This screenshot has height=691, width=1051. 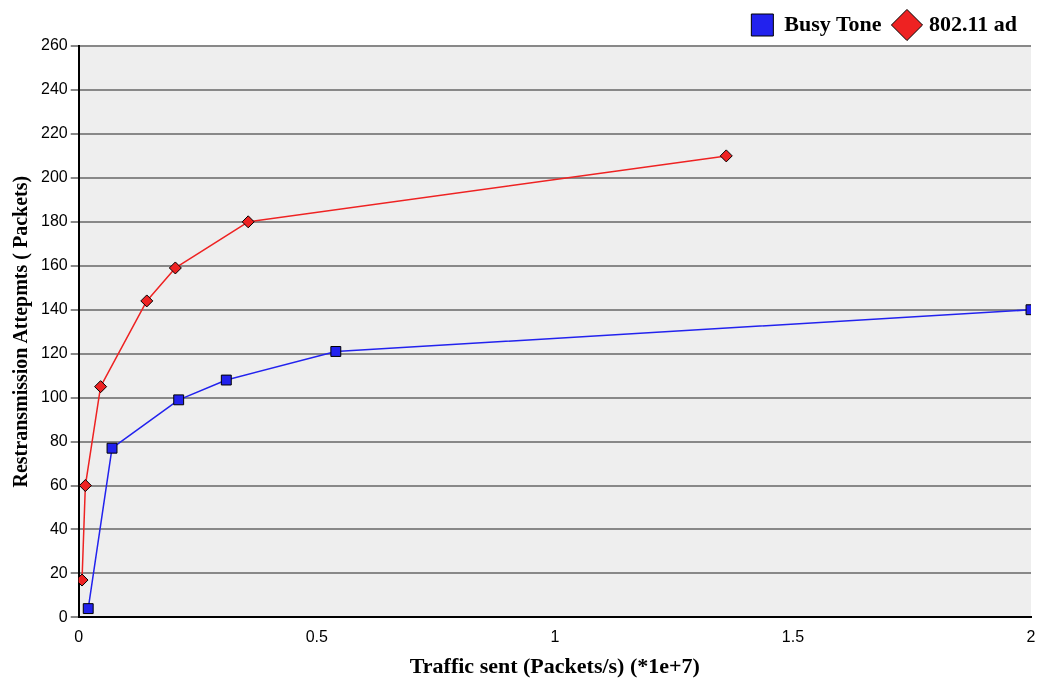 I want to click on x-tick-label: 1.5, so click(x=793, y=637).